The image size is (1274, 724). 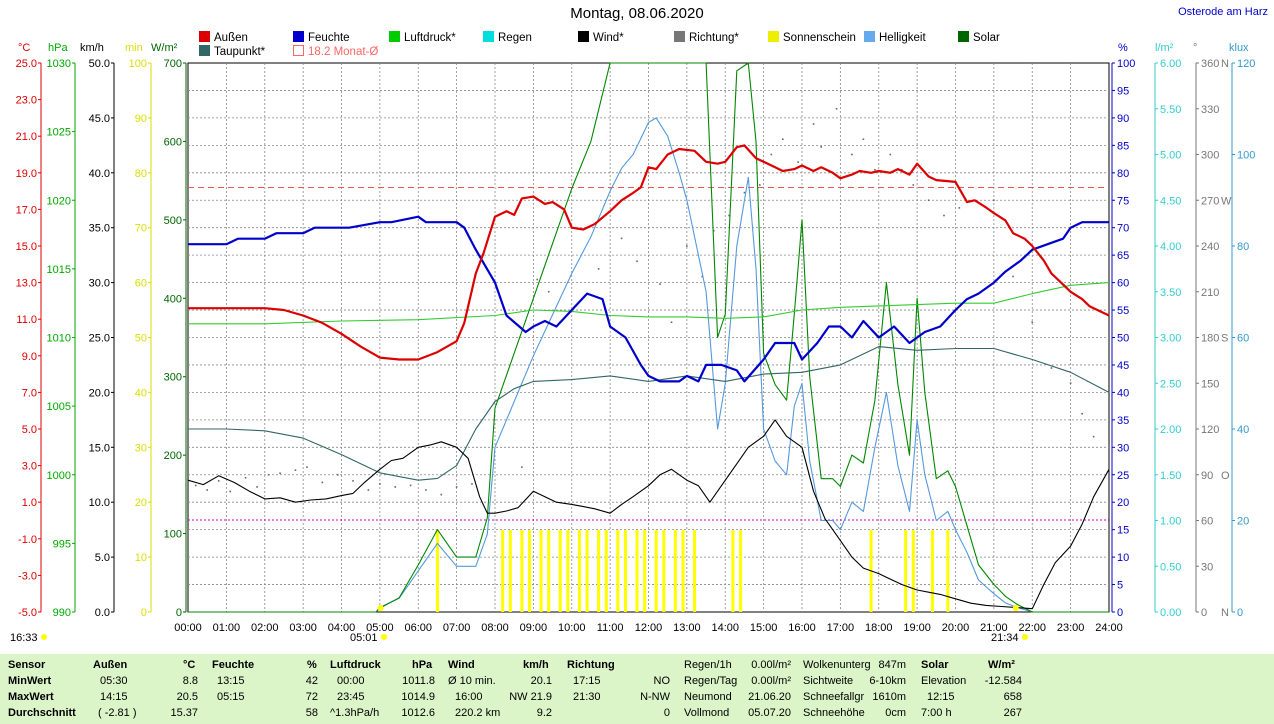 I want to click on legend-label: Feuchte, so click(x=329, y=38).